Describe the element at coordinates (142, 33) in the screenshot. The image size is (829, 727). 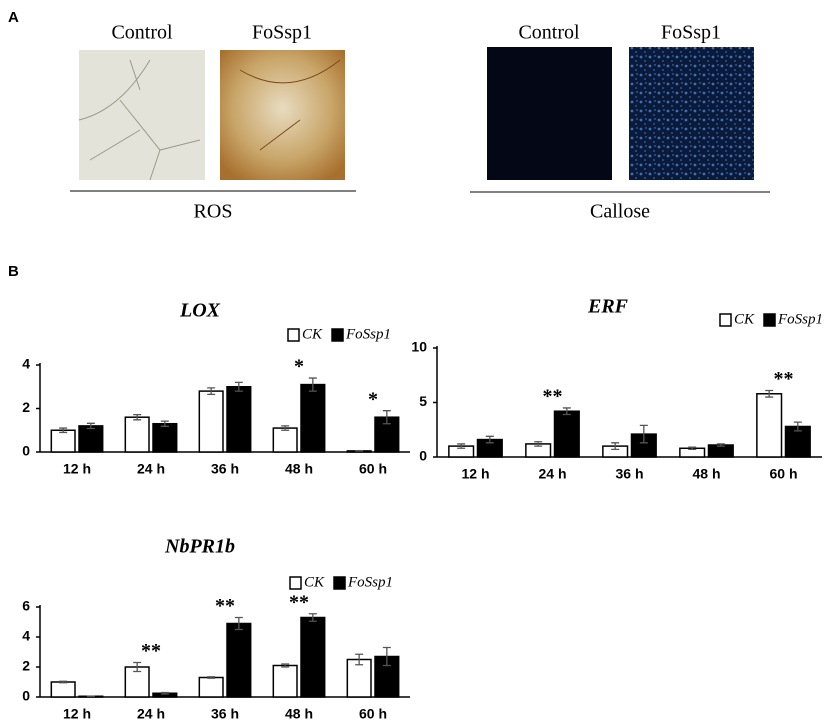
I see `condition-label: Control` at that location.